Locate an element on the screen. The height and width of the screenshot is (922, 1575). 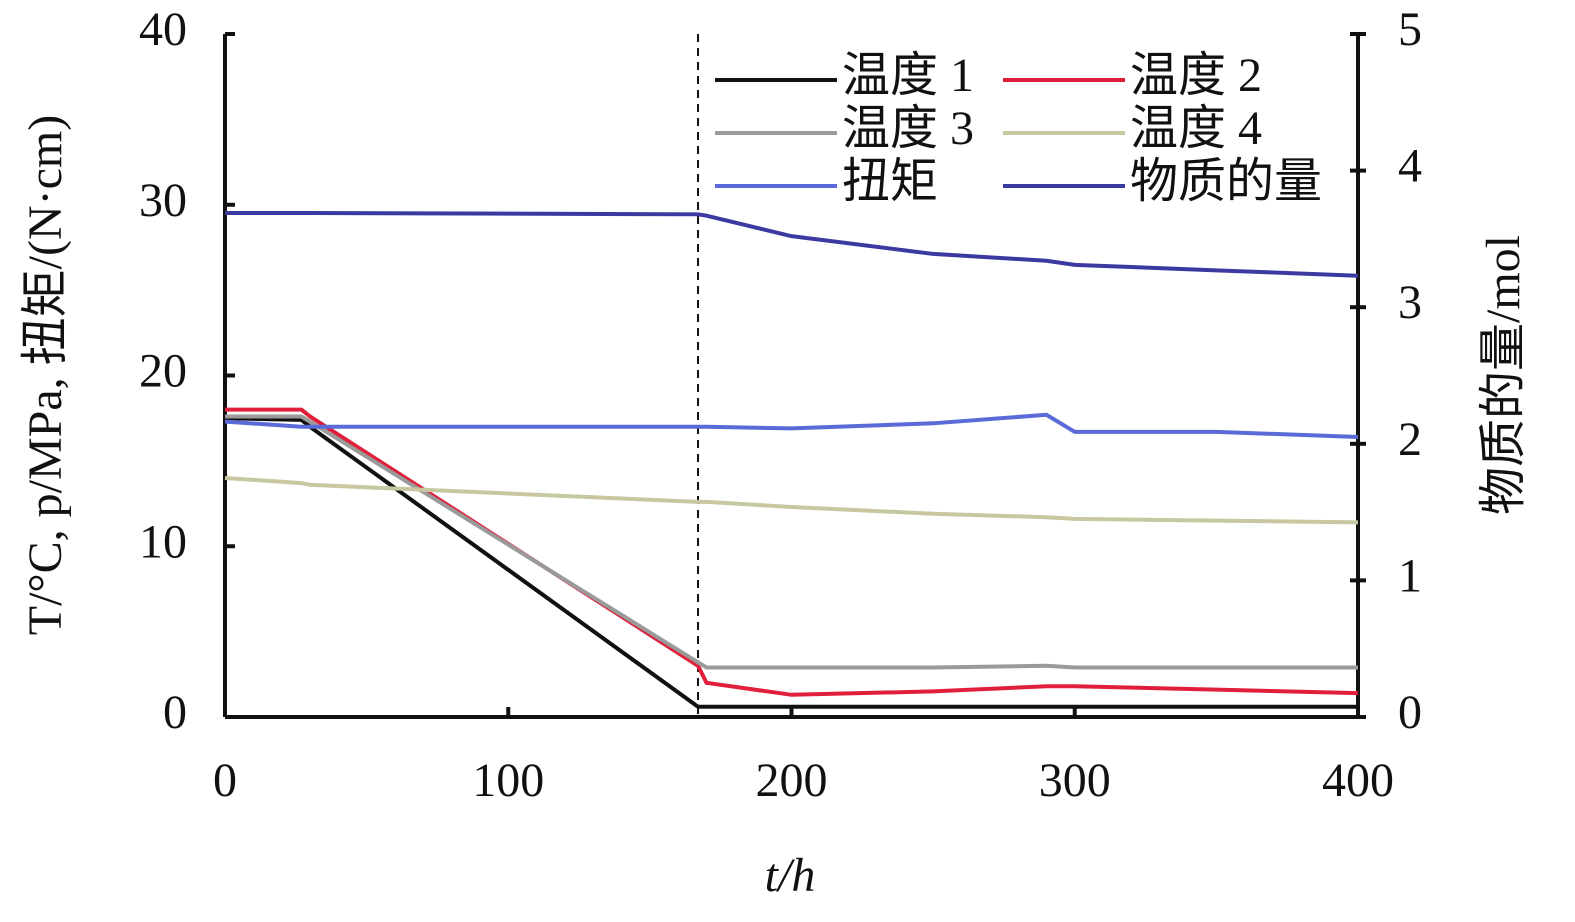
legend-label: 物质的量 is located at coordinates (1226, 181).